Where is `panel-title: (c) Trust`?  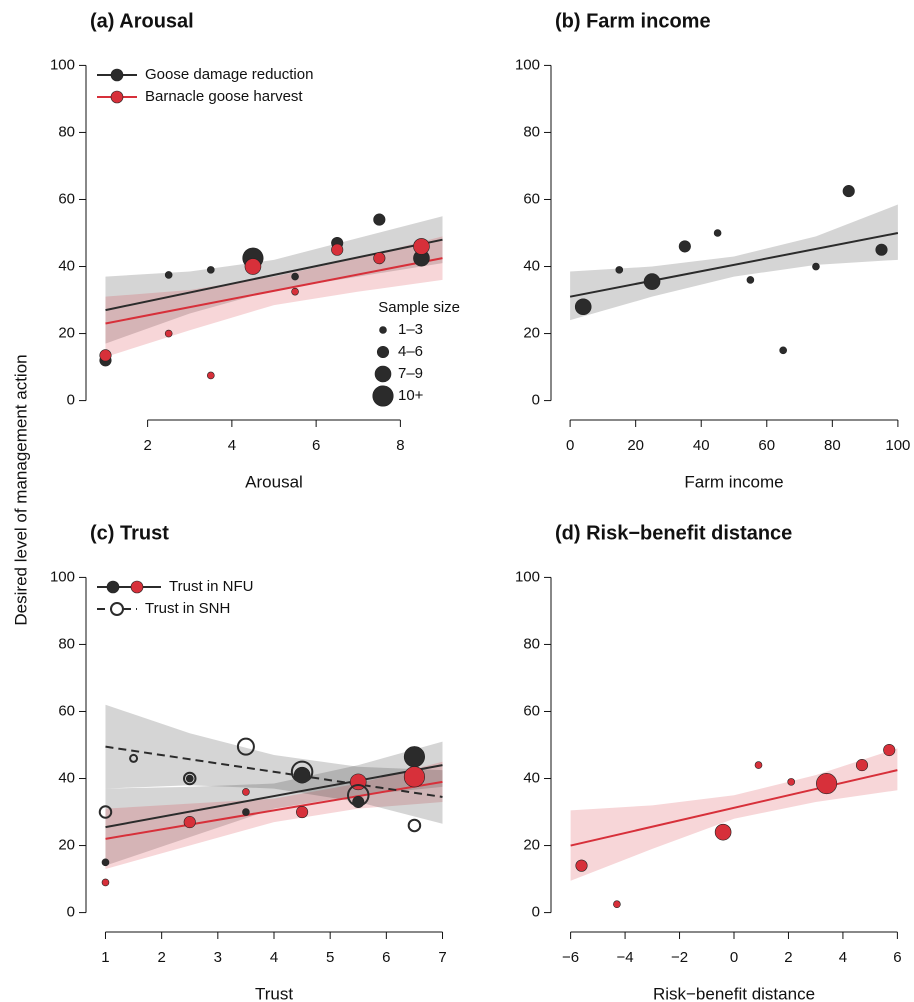
panel-title: (c) Trust is located at coordinates (129, 533).